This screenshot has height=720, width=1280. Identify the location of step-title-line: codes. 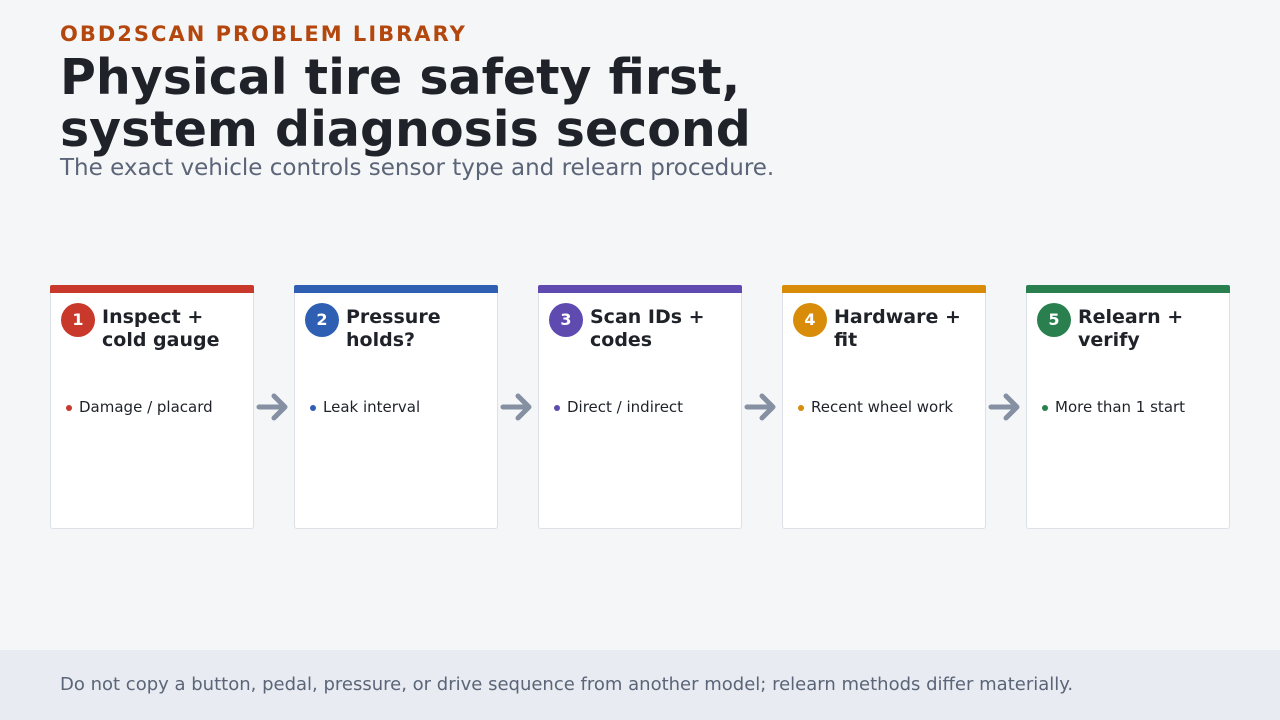
(621, 340).